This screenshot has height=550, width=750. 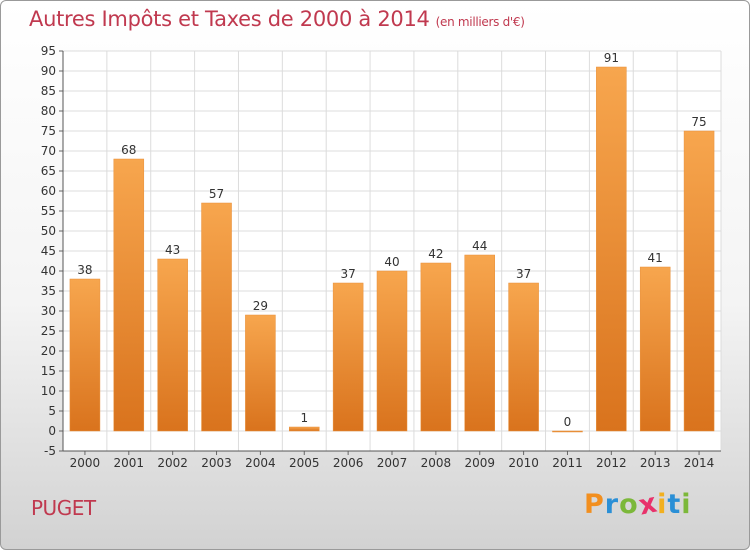 What do you see at coordinates (48, 331) in the screenshot?
I see `y-tick-label: 25` at bounding box center [48, 331].